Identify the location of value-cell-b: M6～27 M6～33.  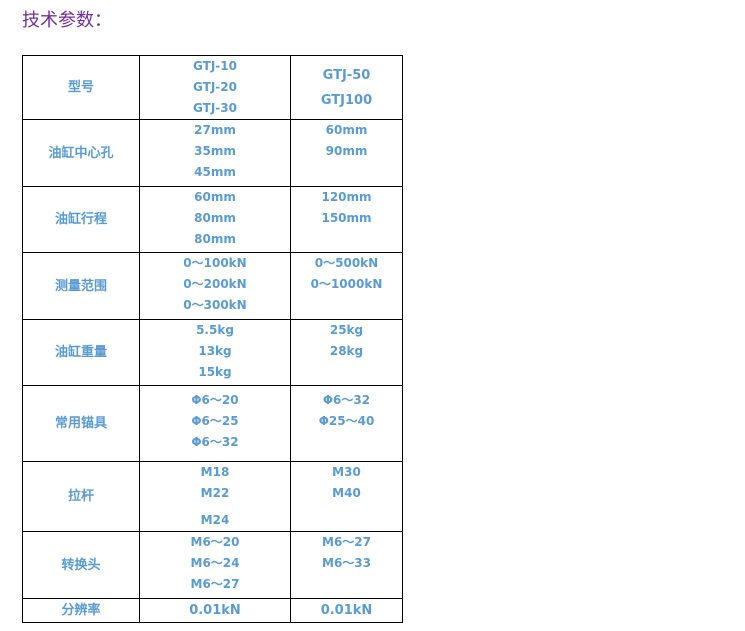
(346, 565).